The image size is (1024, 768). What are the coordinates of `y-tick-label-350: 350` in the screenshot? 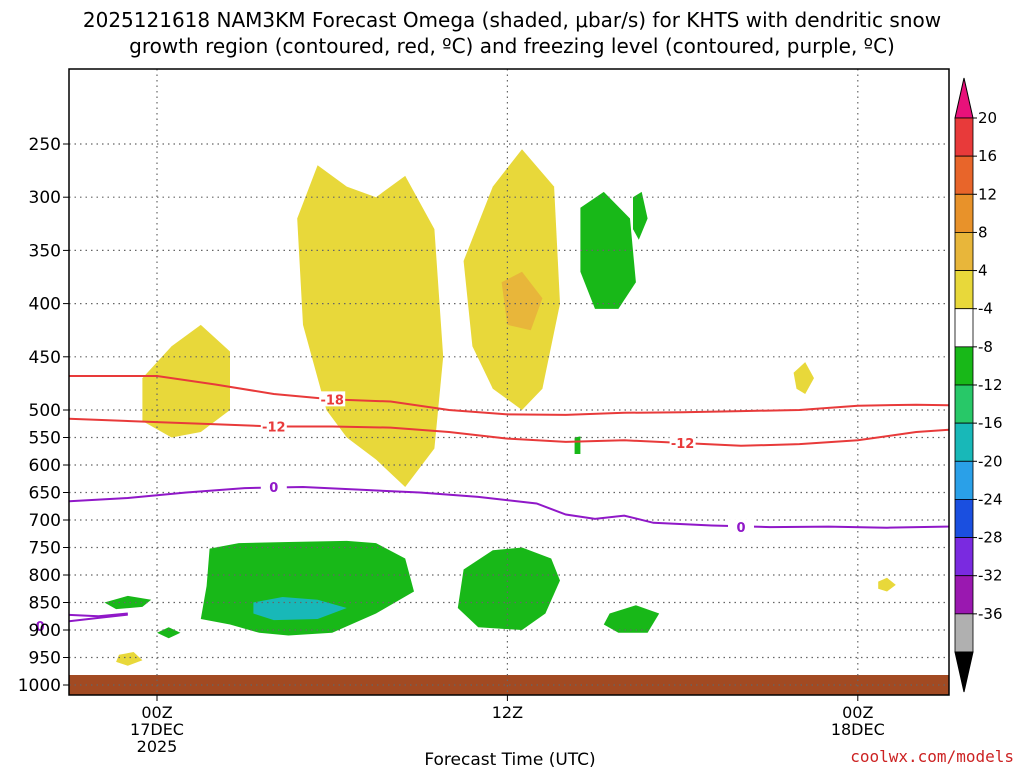 It's located at (45, 251).